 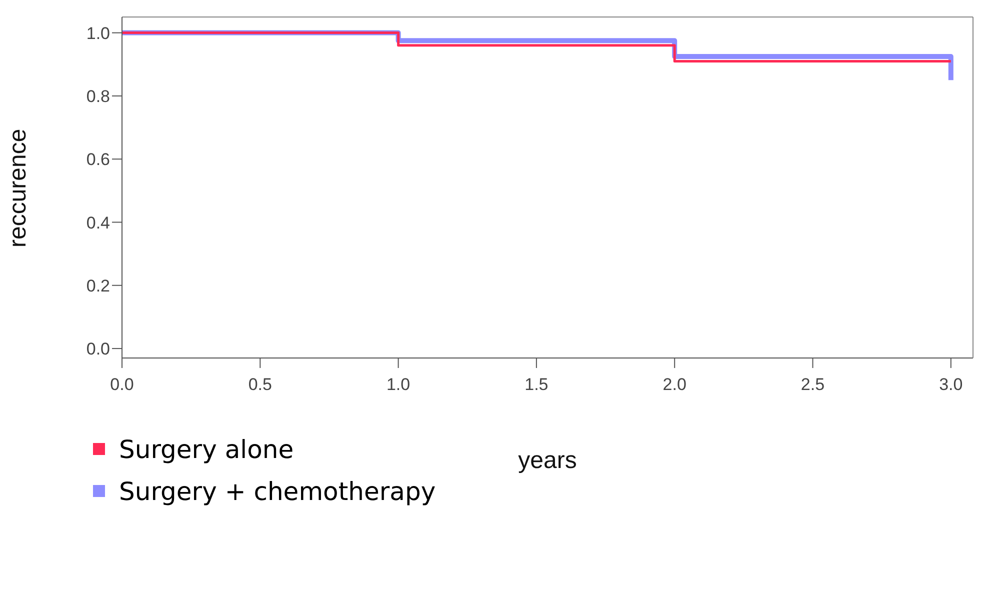 What do you see at coordinates (277, 491) in the screenshot?
I see `legend-label: Surgery + chemotherapy` at bounding box center [277, 491].